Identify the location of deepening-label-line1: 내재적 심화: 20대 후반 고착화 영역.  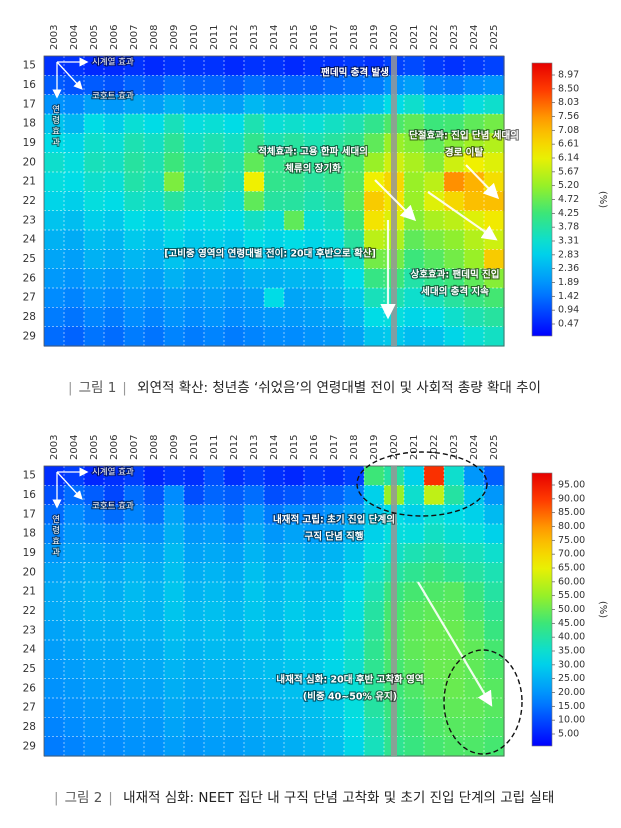
(349, 680).